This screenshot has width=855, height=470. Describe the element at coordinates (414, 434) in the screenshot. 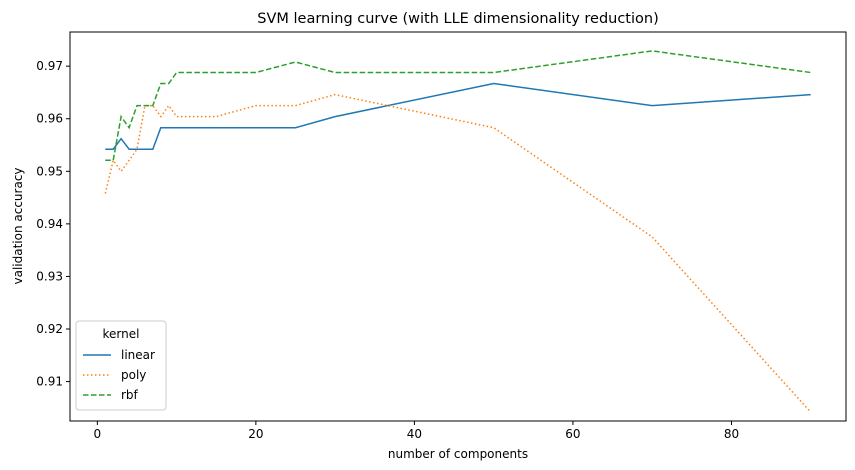

I see `x-tick-label: 40` at that location.